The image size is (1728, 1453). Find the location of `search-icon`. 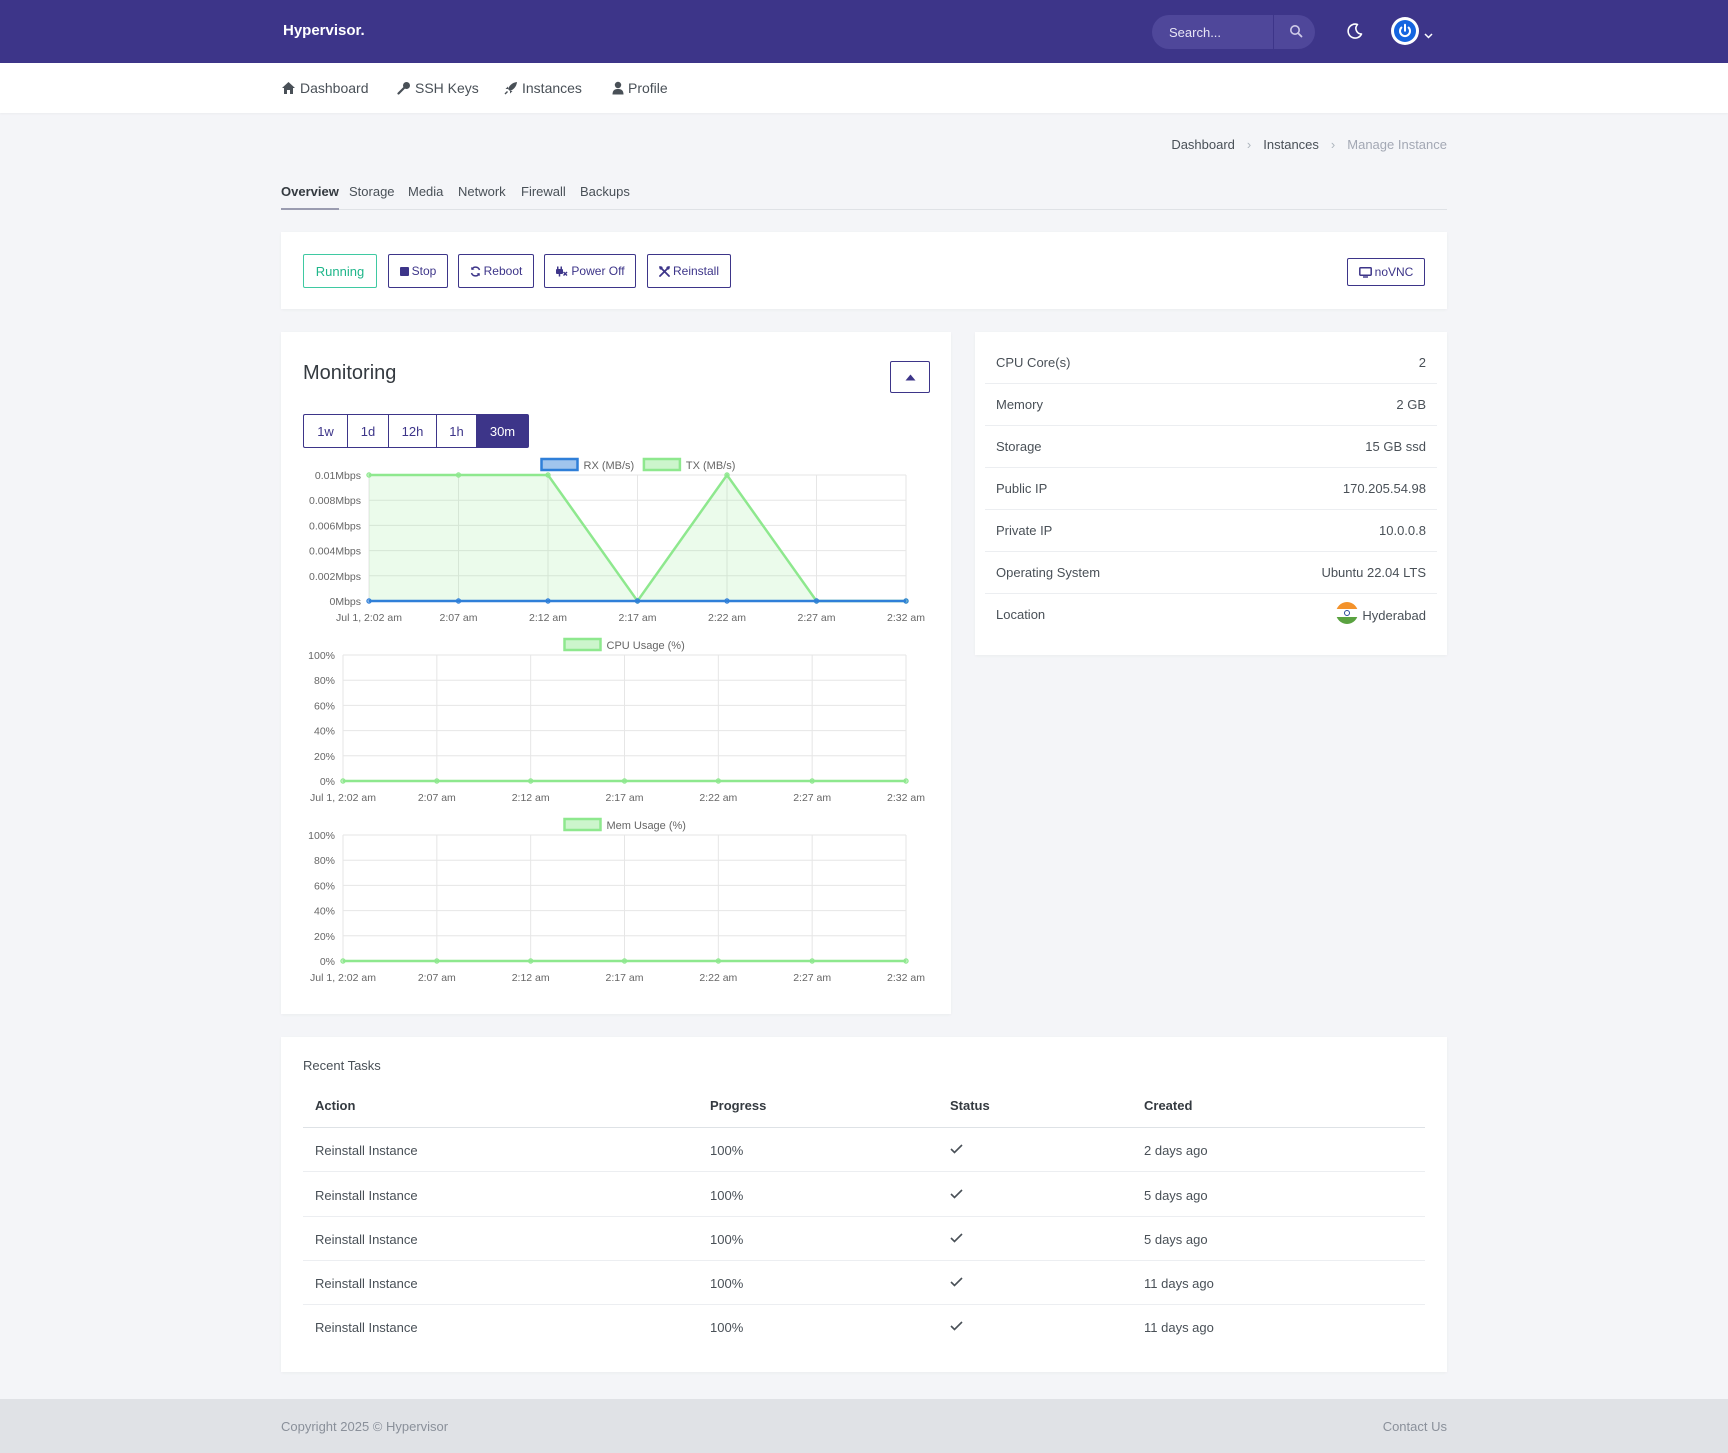

search-icon is located at coordinates (1296, 32).